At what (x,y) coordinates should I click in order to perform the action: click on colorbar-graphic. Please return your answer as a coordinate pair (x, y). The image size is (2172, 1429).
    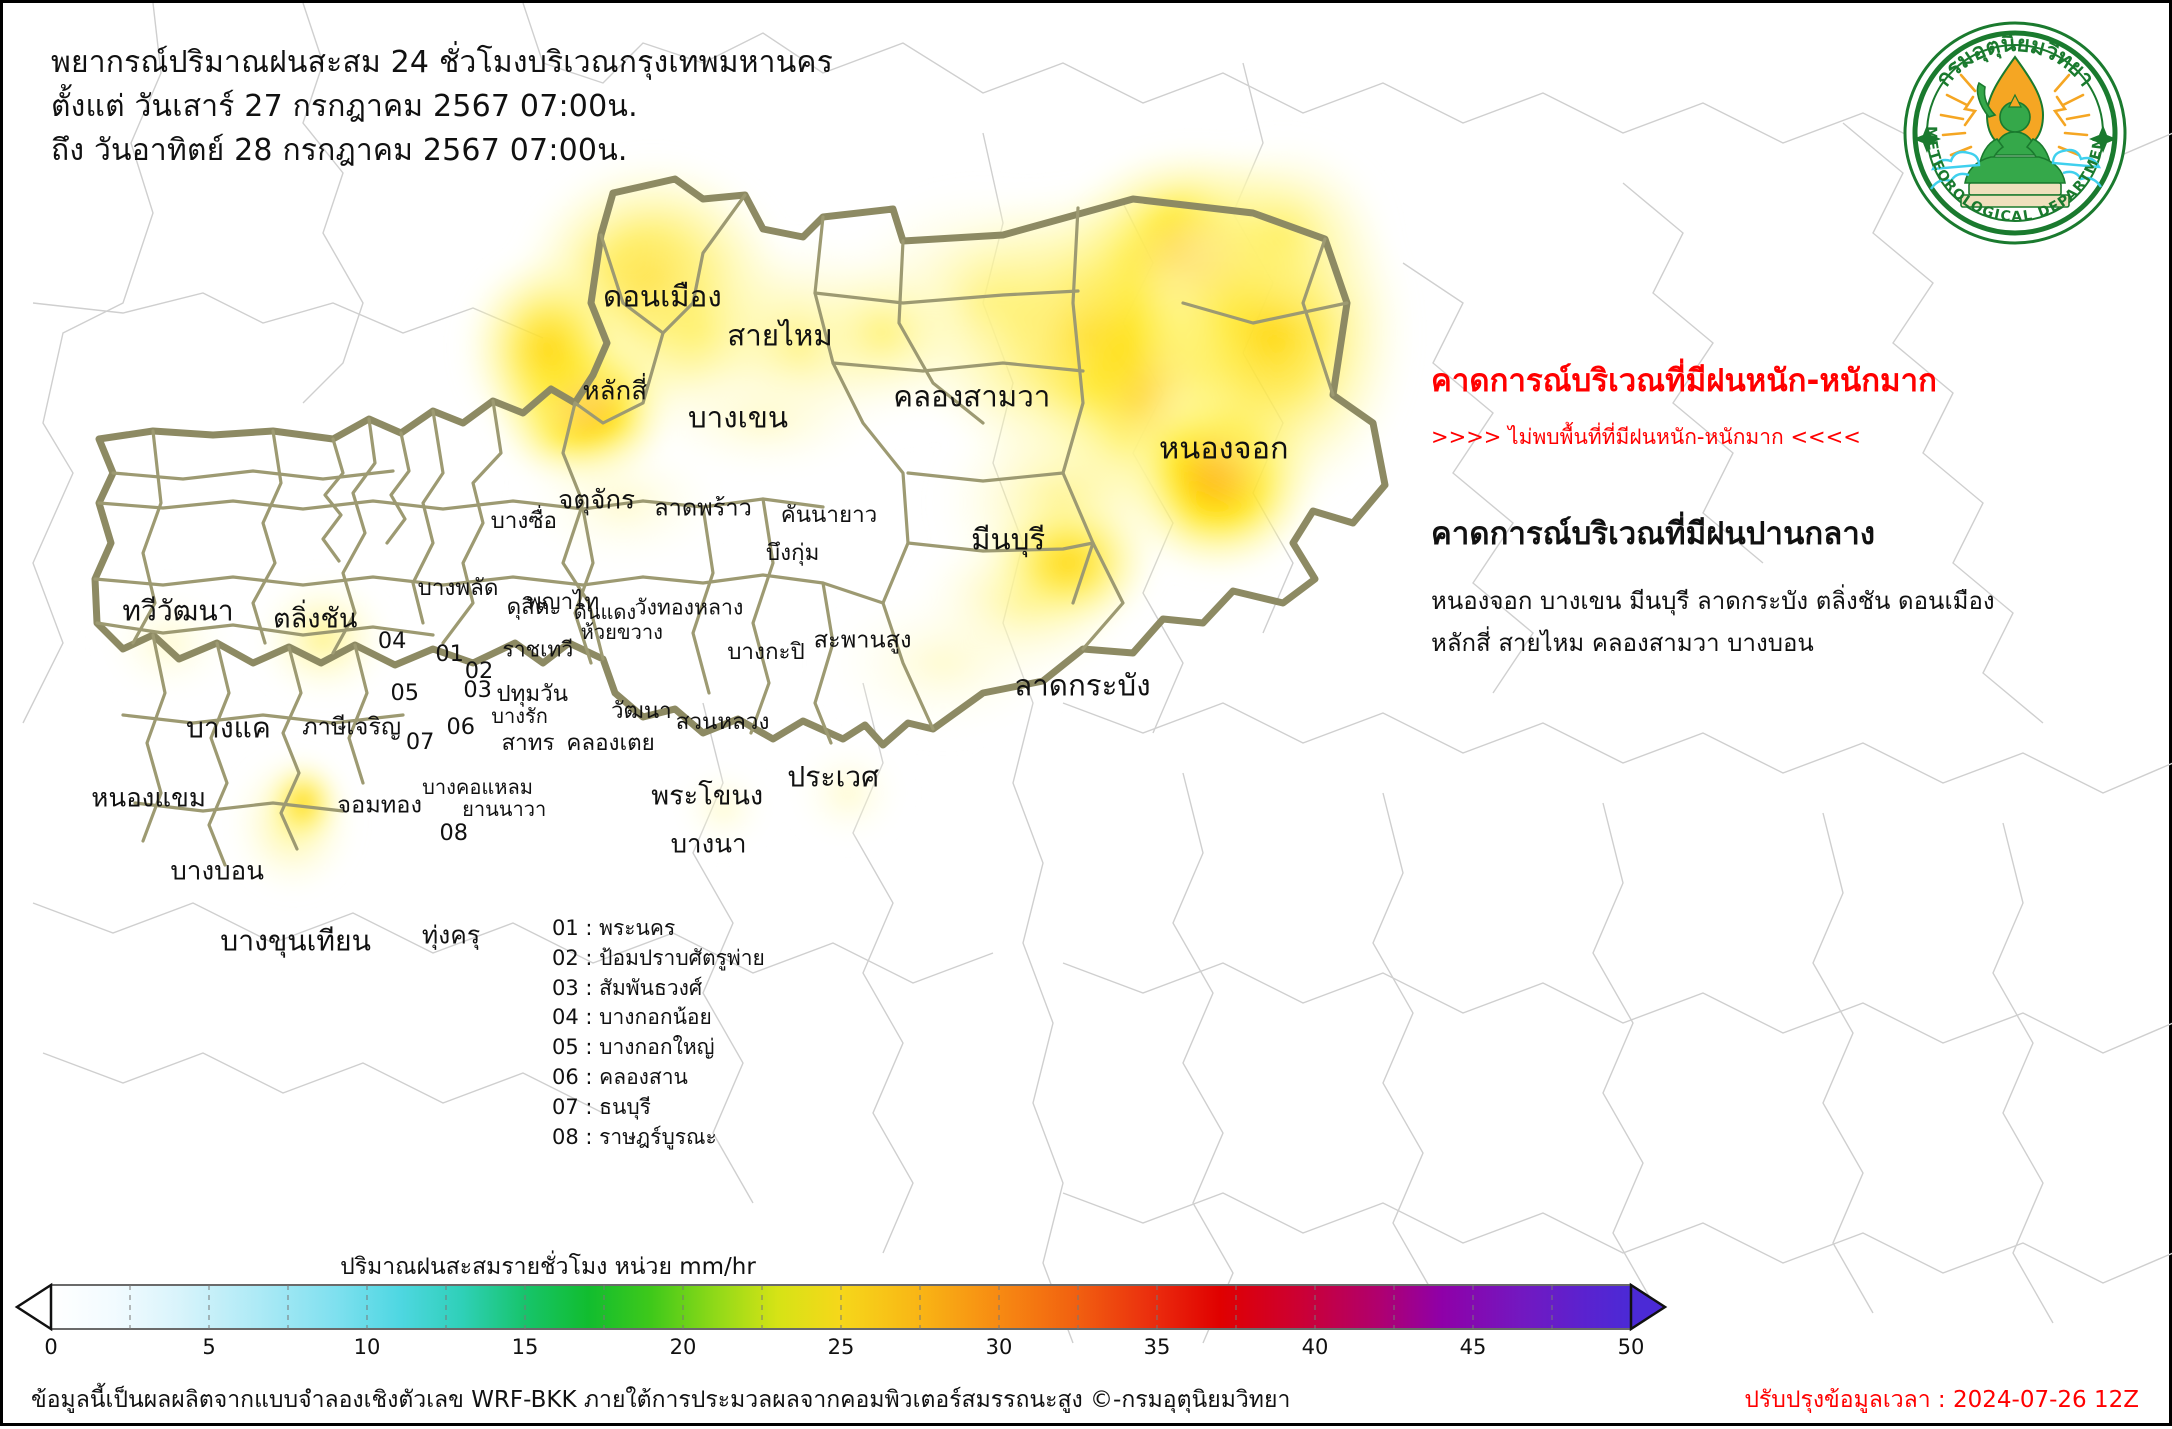
    Looking at the image, I should click on (841, 1307).